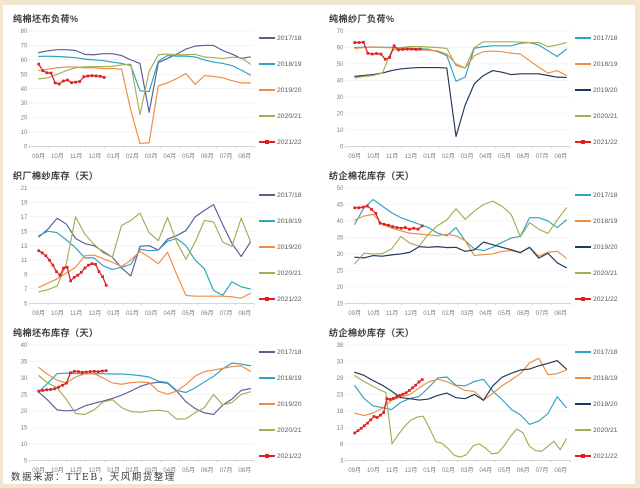 The height and width of the screenshot is (488, 640). I want to click on x-tick-label: 11月, so click(392, 156).